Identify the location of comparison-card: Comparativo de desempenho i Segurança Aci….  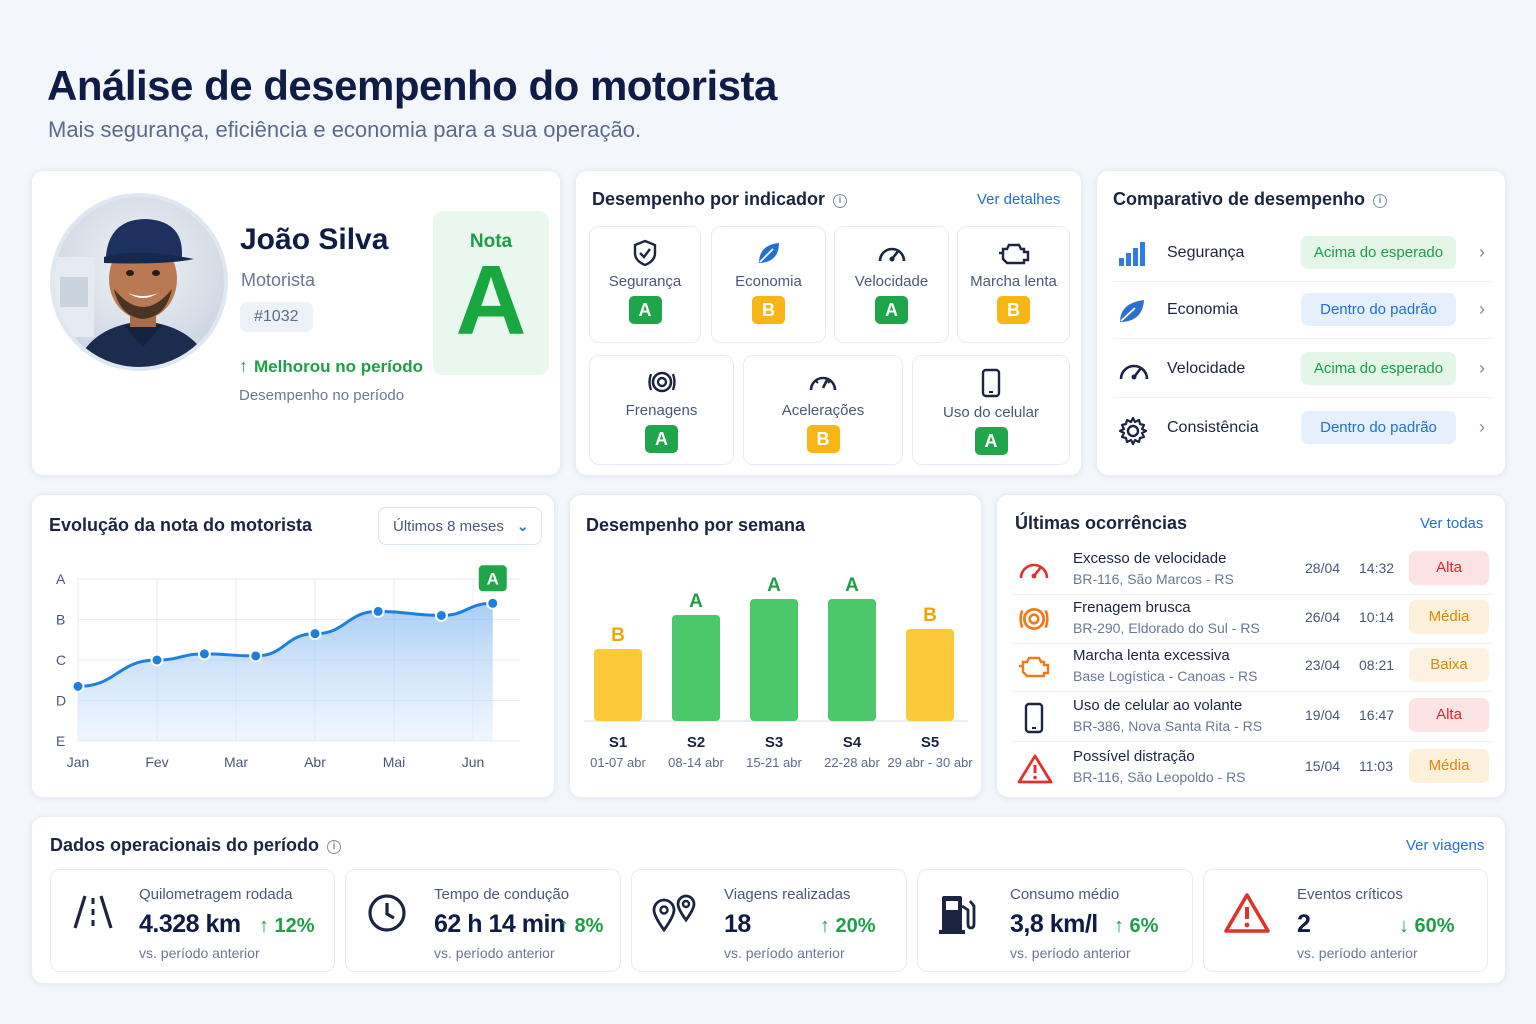
(1301, 323).